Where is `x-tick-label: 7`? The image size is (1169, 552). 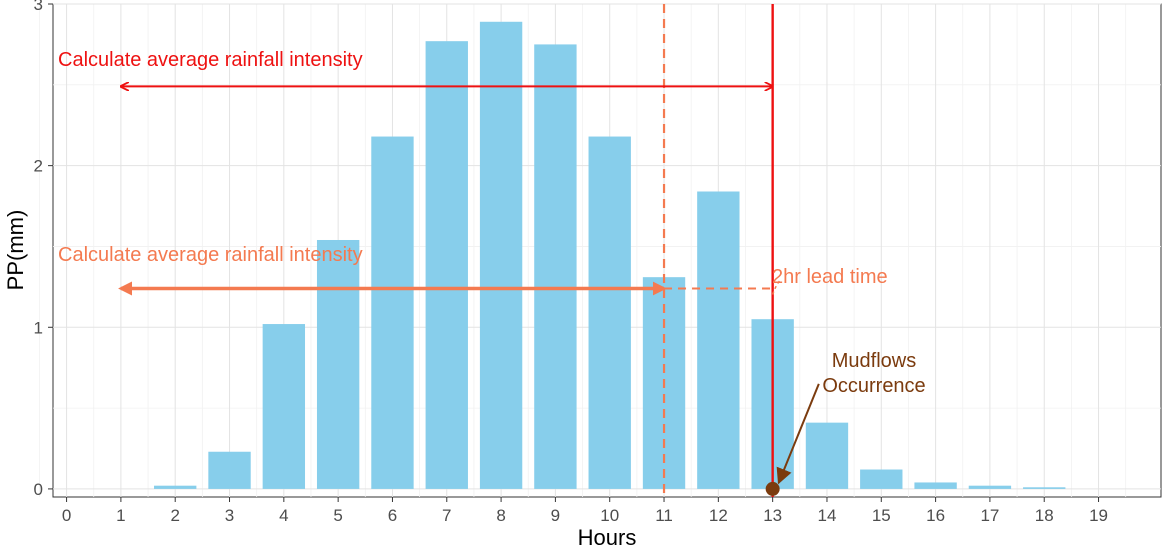 x-tick-label: 7 is located at coordinates (446, 515).